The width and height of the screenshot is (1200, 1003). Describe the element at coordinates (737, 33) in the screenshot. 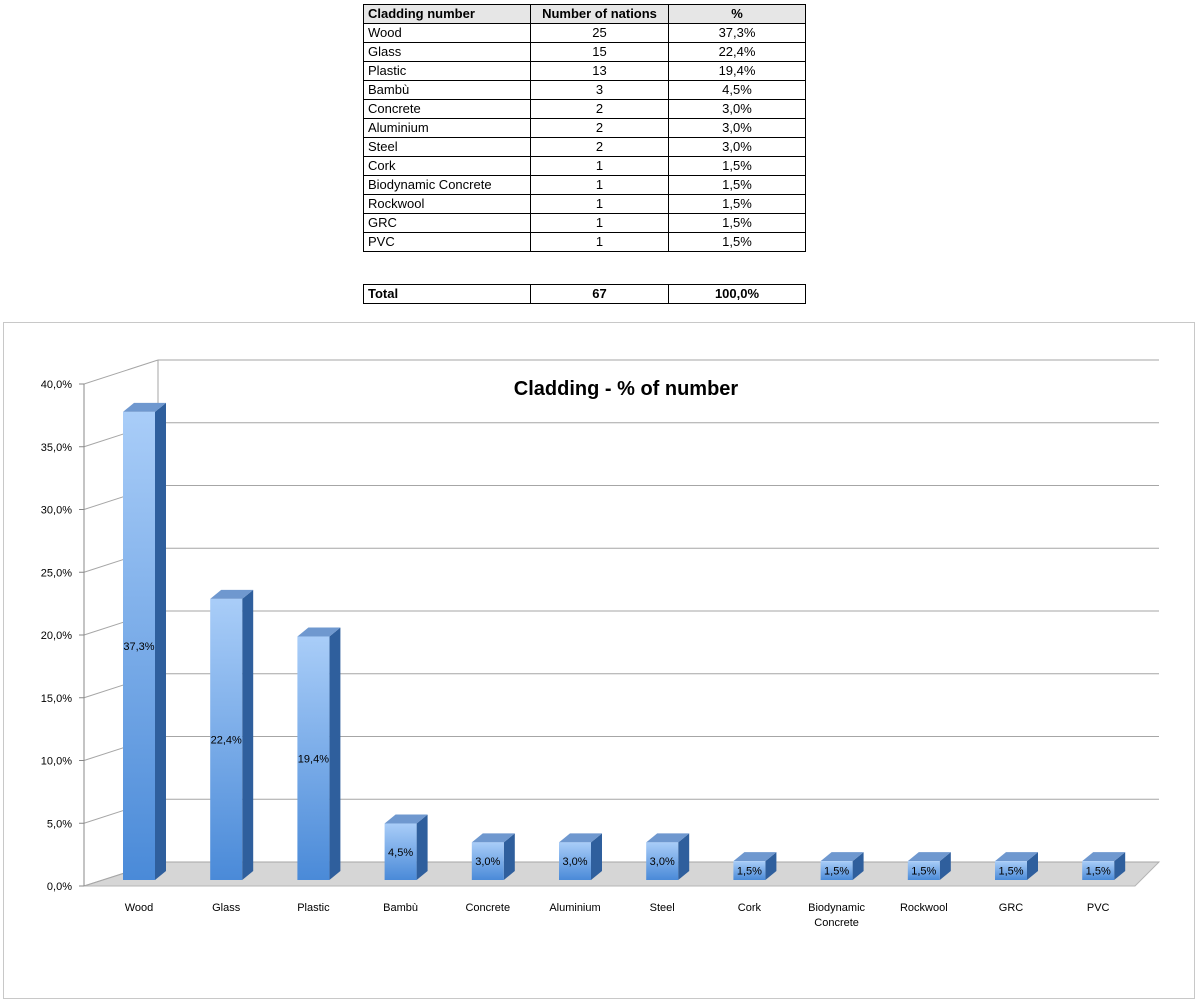

I see `cell-percent: 37,3%` at that location.